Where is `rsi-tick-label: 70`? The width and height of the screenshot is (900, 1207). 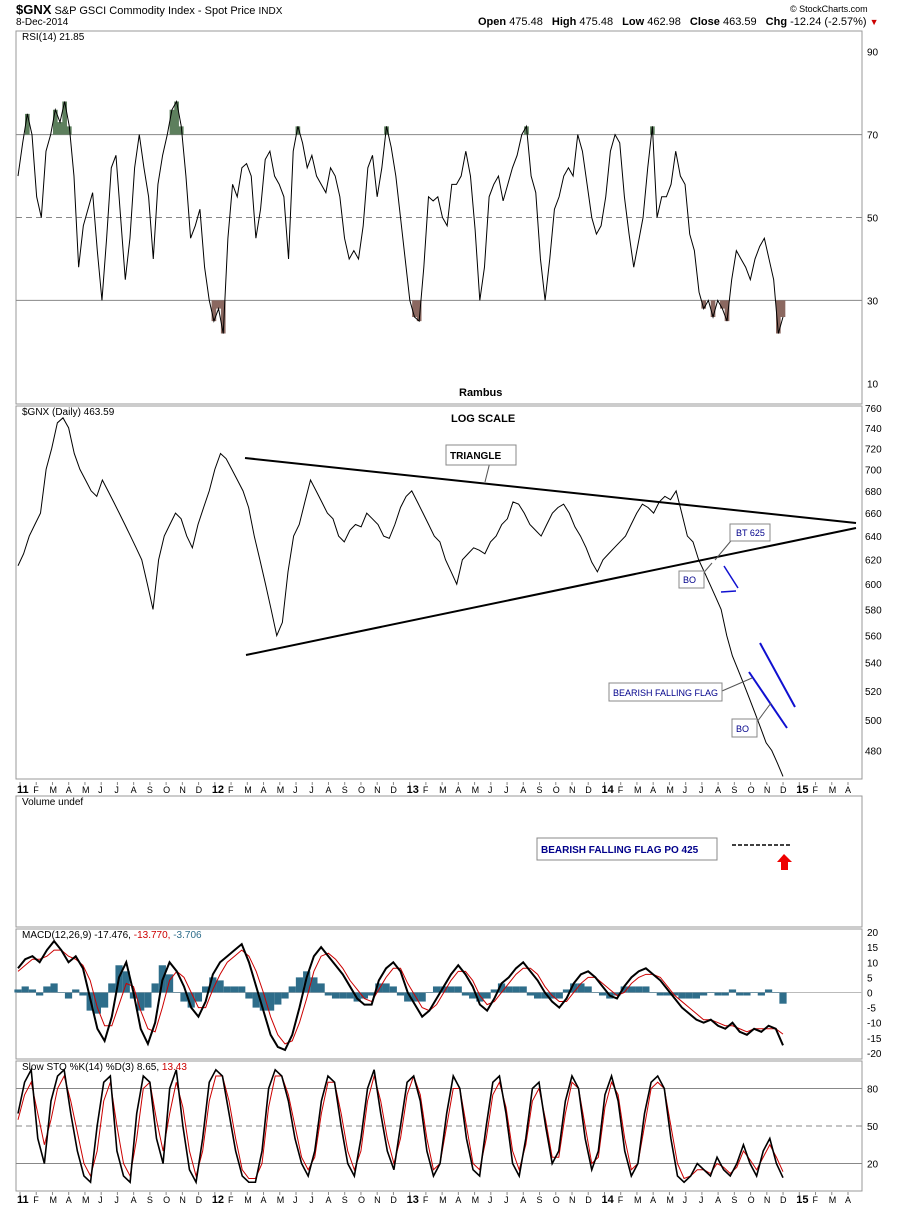
rsi-tick-label: 70 is located at coordinates (873, 136).